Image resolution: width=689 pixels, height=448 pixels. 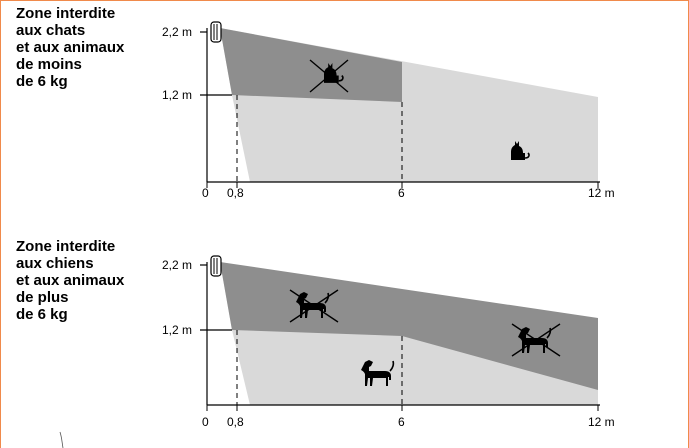 I want to click on pen-mark, so click(x=61, y=439).